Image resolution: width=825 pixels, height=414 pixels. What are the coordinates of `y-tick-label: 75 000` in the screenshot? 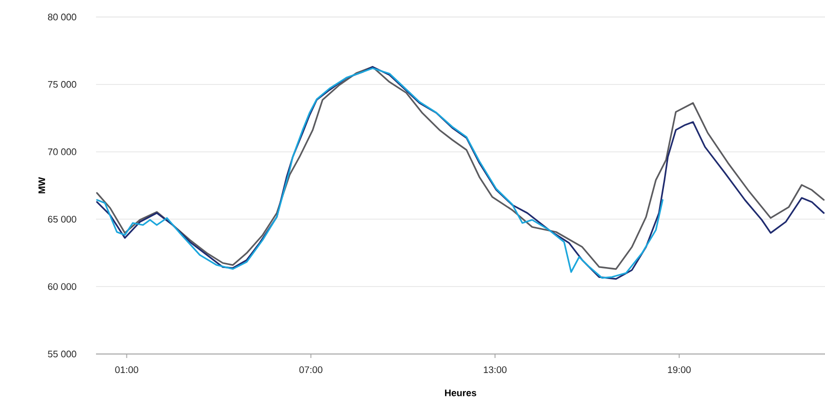 It's located at (62, 84).